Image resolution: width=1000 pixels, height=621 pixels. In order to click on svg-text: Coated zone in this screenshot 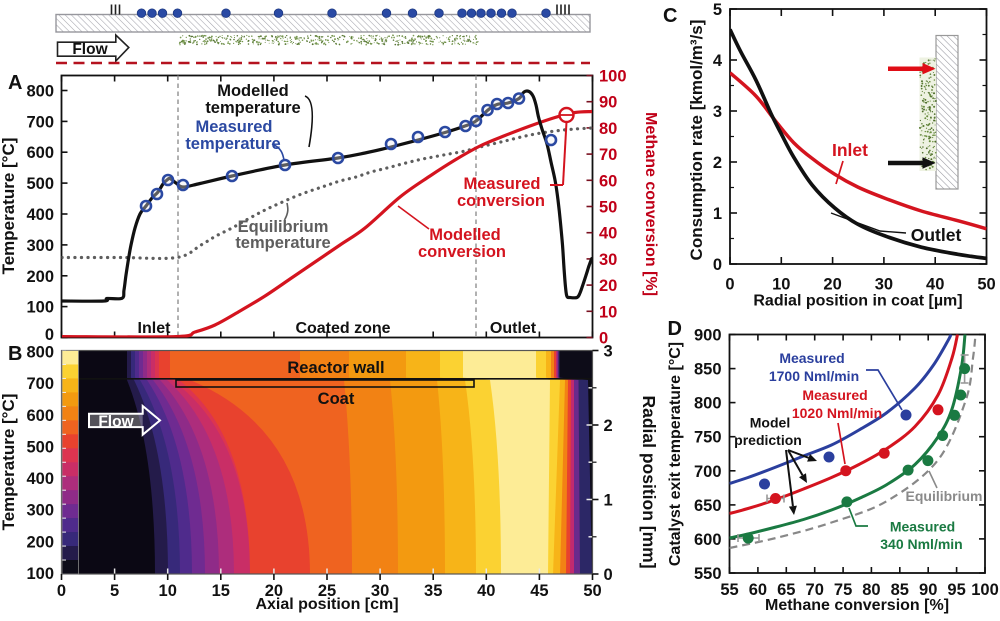, I will do `click(342, 328)`.